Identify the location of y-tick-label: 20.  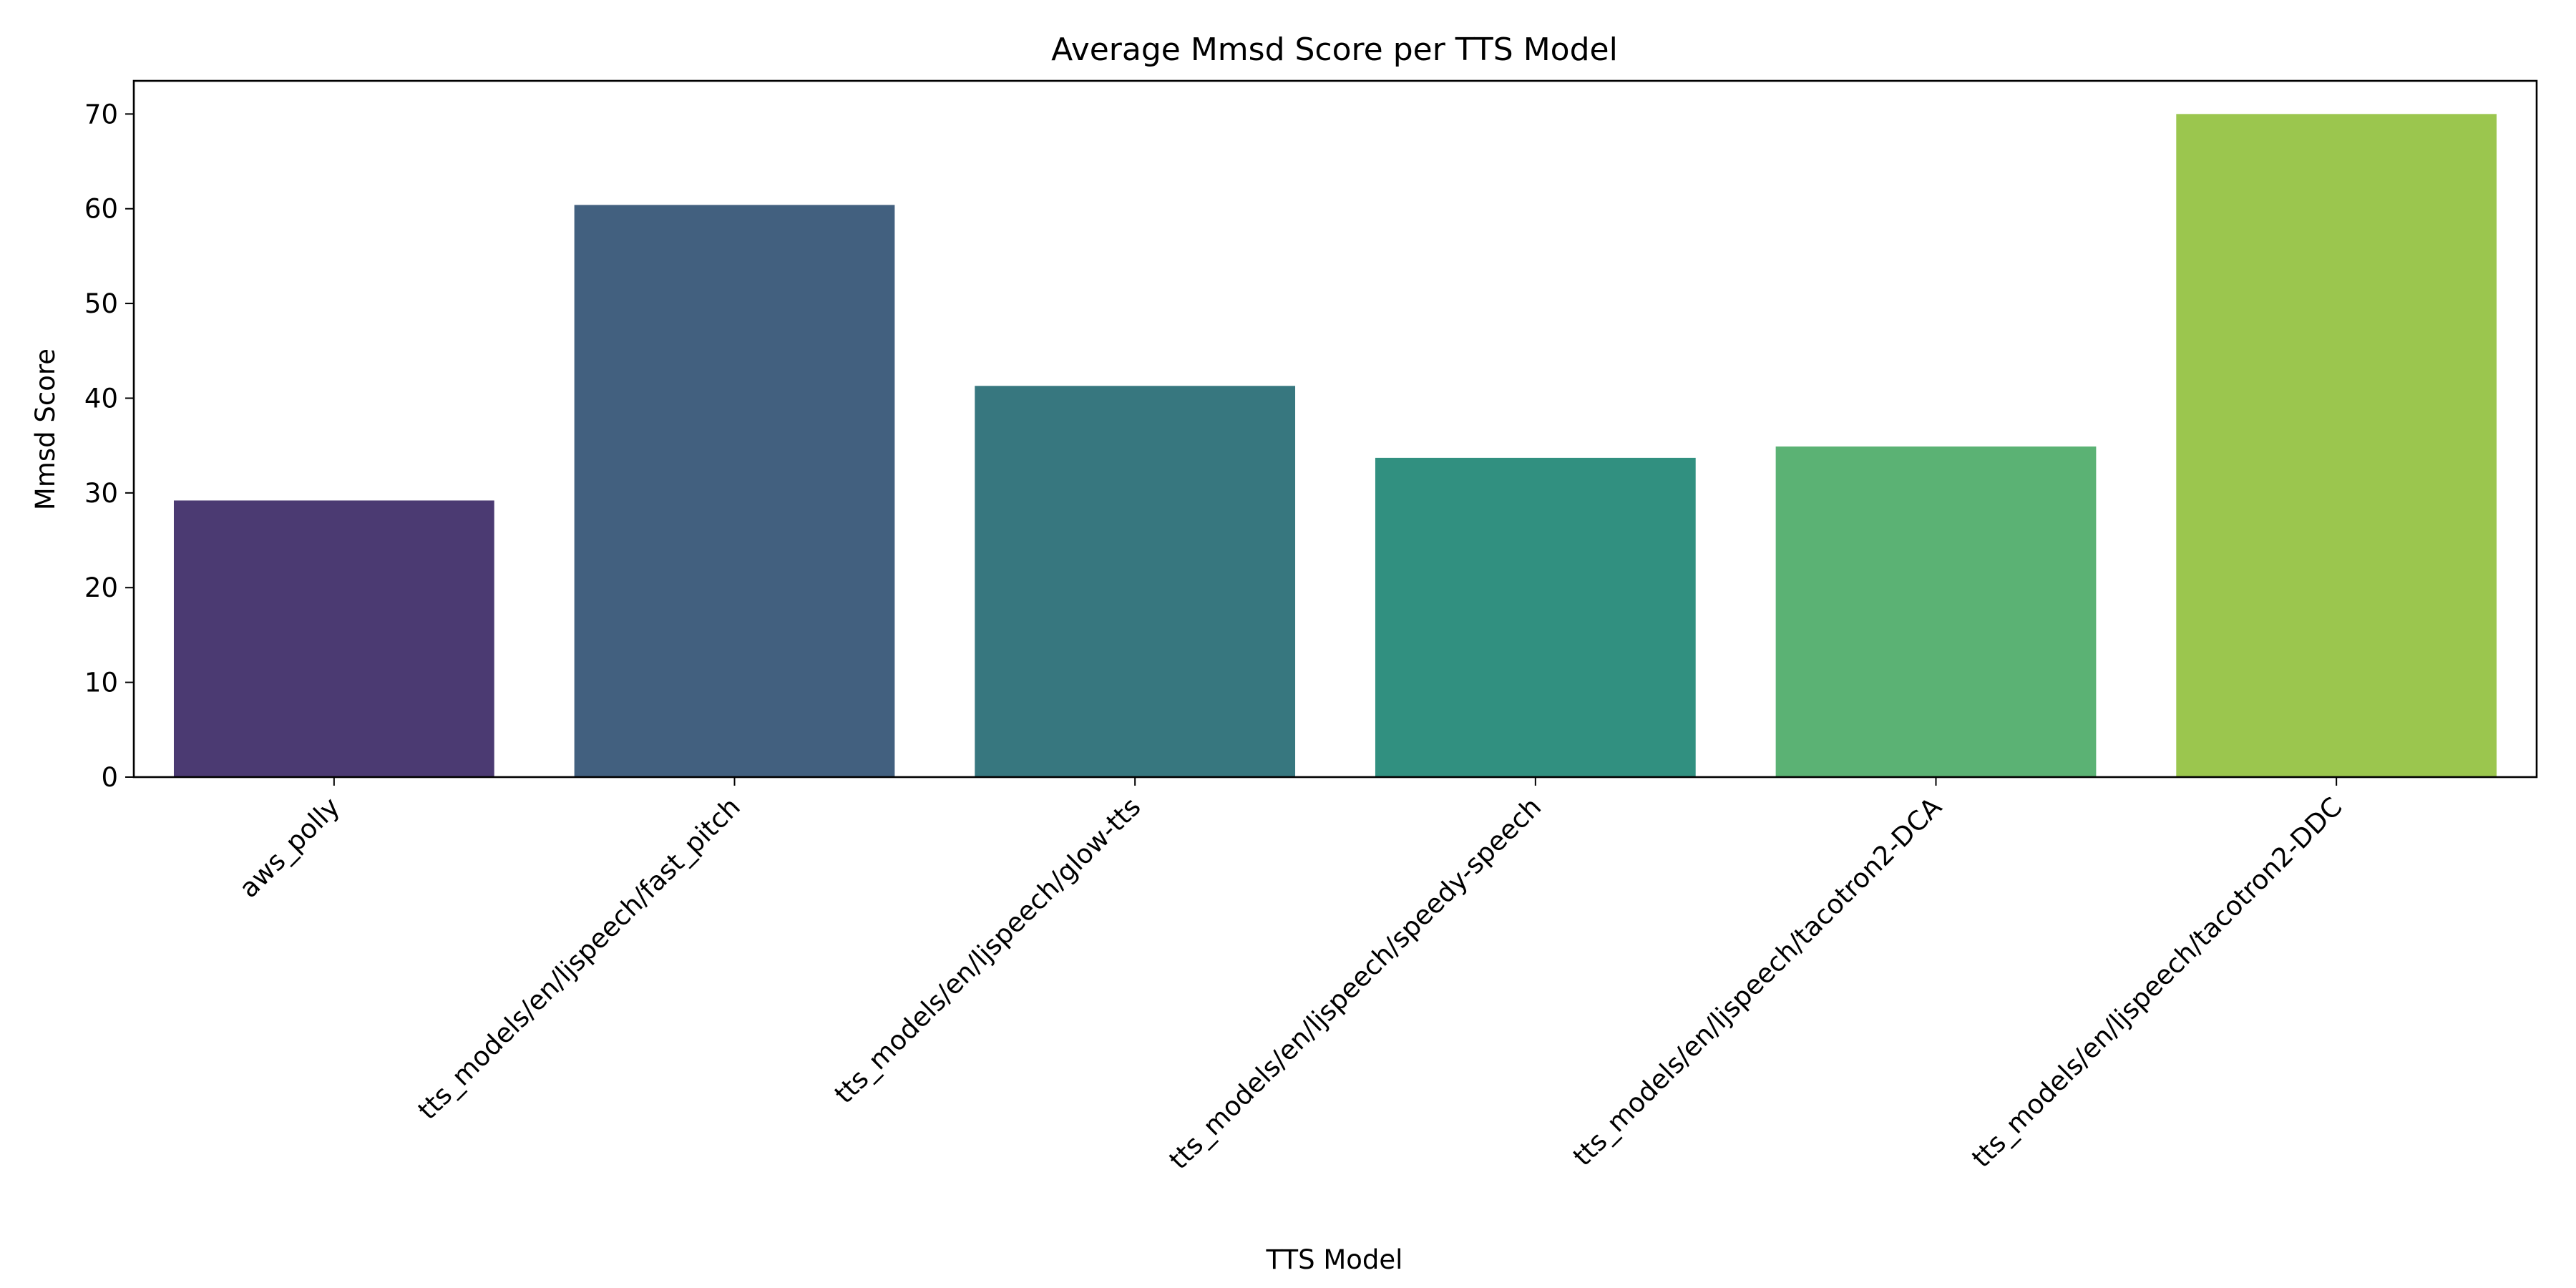
(101, 587).